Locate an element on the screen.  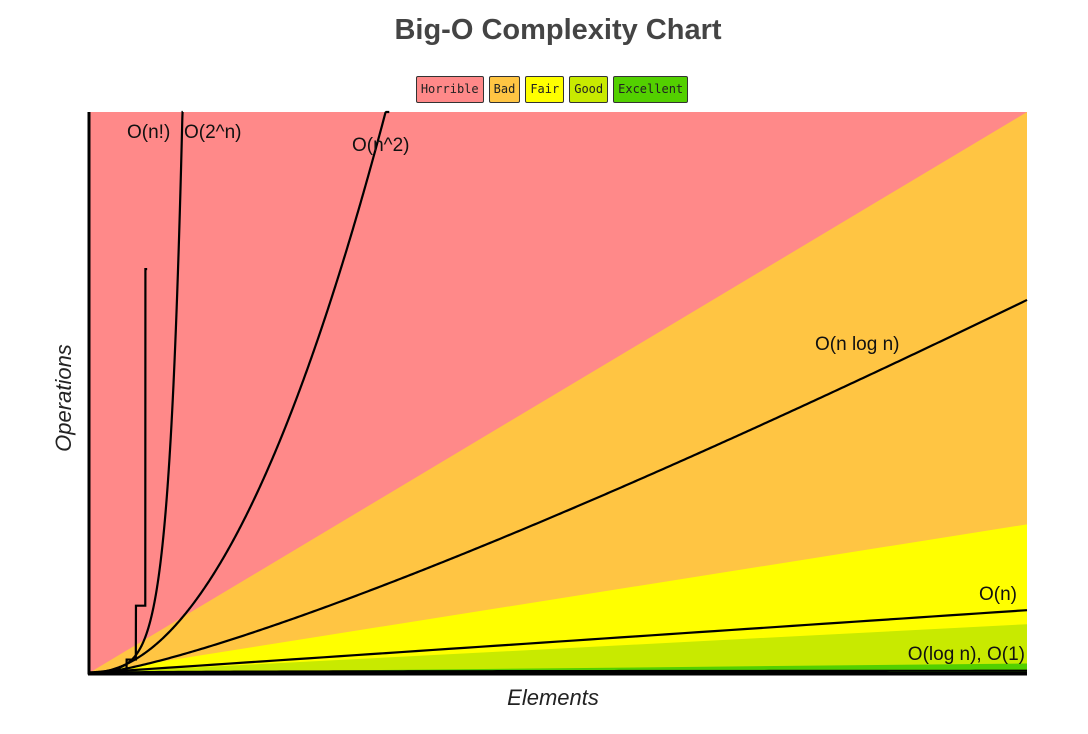
label-quadratic: O(n^2) is located at coordinates (380, 145).